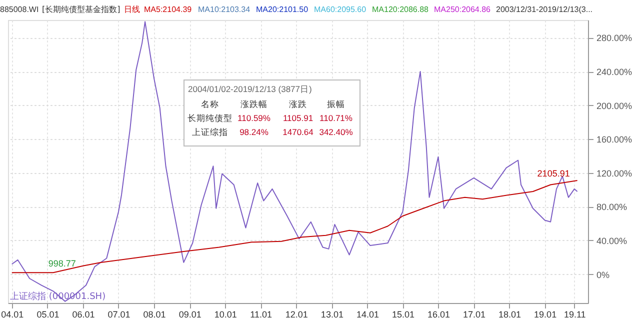 The height and width of the screenshot is (324, 640). Describe the element at coordinates (261, 315) in the screenshot. I see `x-tick-label: 11.01` at that location.